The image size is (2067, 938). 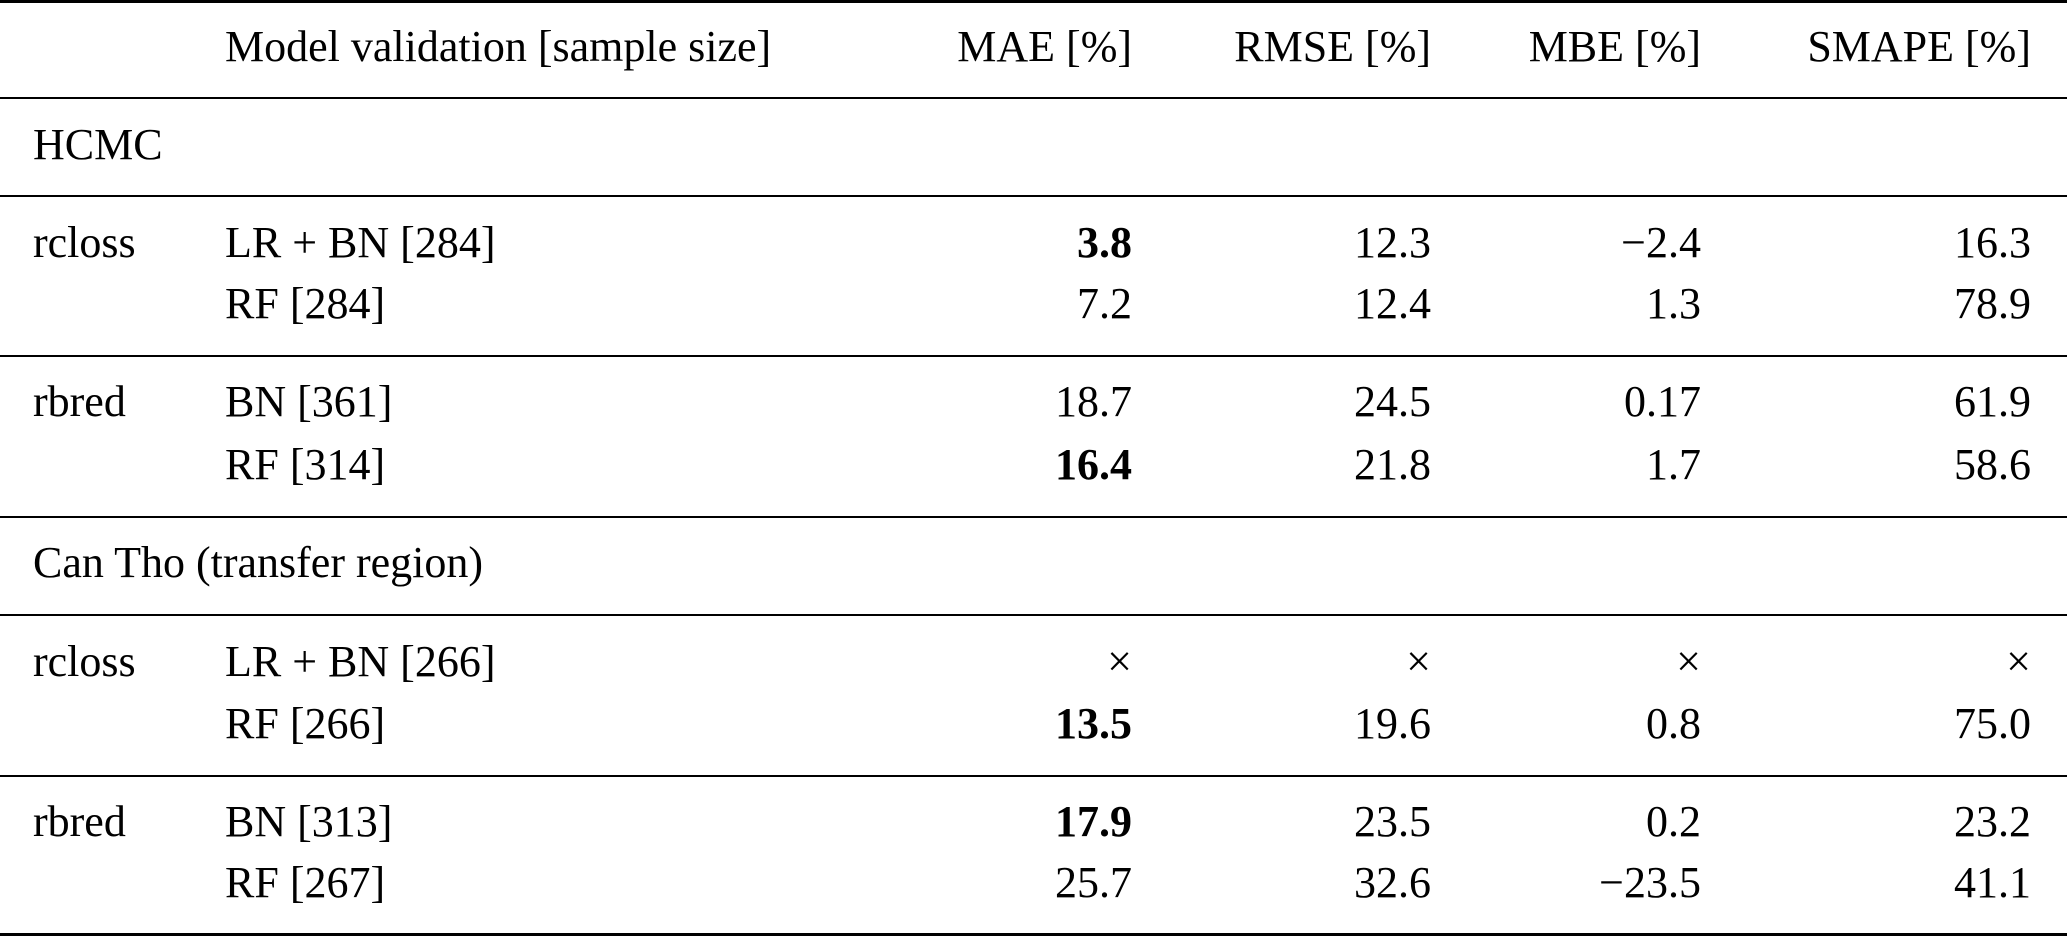 What do you see at coordinates (1673, 464) in the screenshot?
I see `mbe-cell: 1.7` at bounding box center [1673, 464].